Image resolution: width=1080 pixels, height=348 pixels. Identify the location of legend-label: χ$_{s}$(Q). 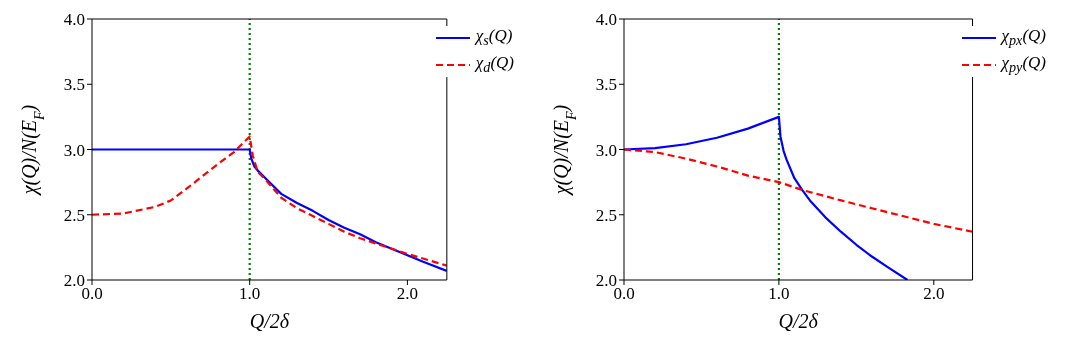
(494, 38).